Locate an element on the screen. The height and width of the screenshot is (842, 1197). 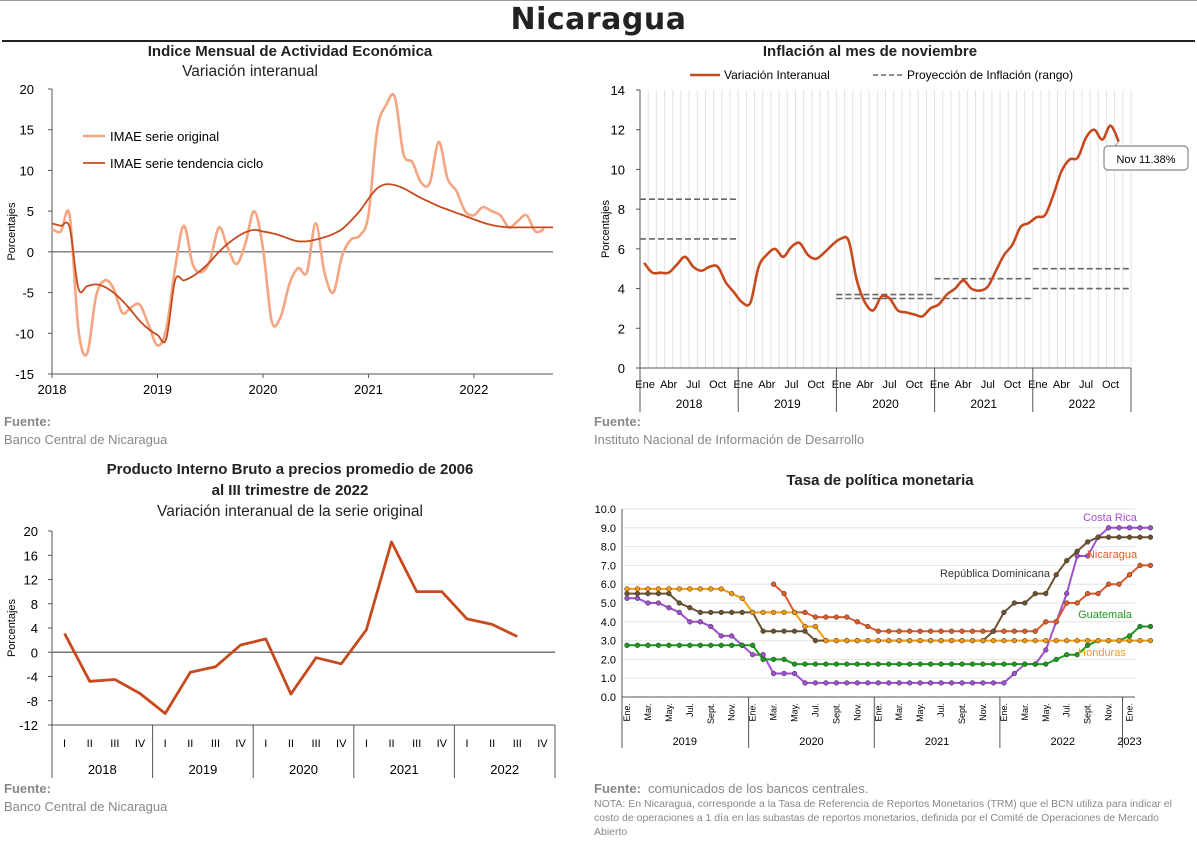
pib-year-label: 2019 is located at coordinates (202, 769).